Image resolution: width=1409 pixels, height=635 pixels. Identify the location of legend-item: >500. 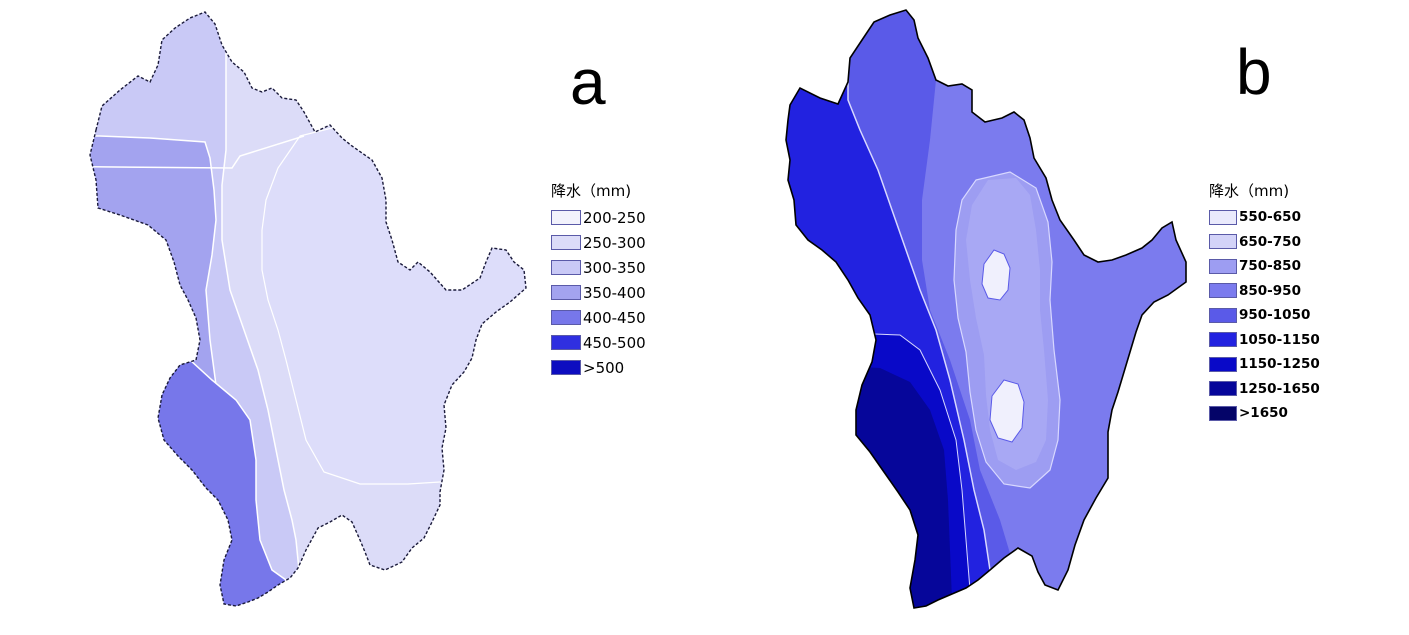
(598, 367).